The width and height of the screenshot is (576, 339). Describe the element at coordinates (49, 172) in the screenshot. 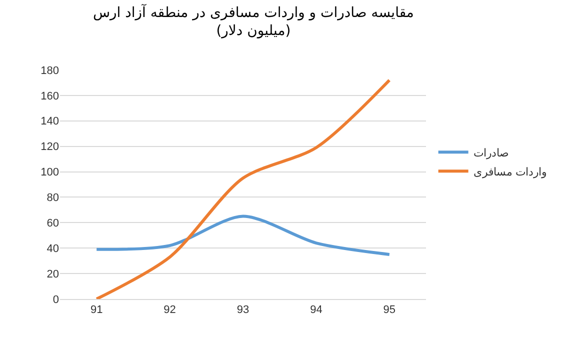

I see `y-tick-label: 100` at that location.